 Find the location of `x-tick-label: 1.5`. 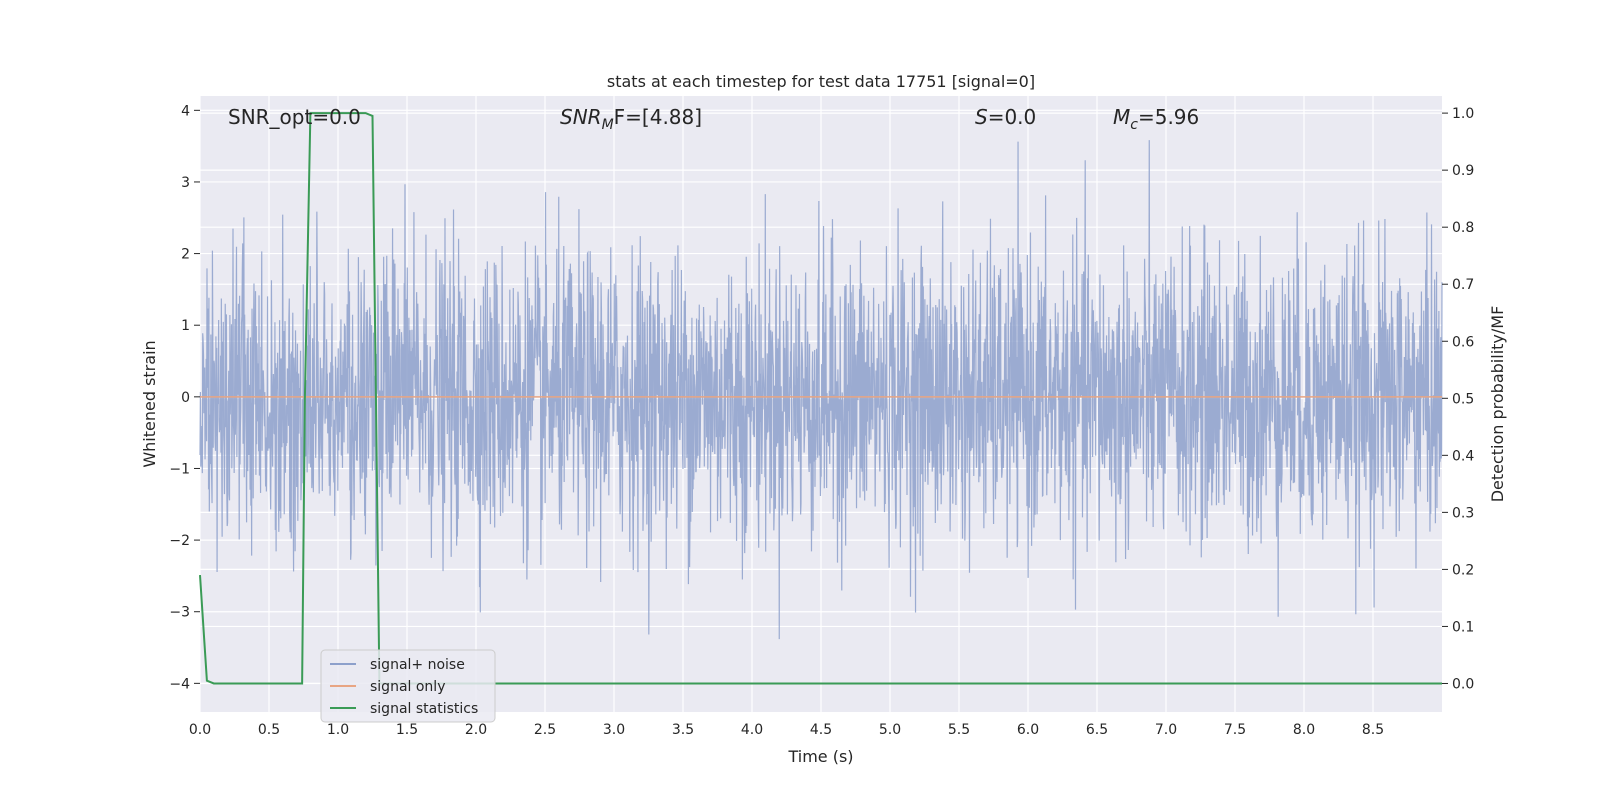

x-tick-label: 1.5 is located at coordinates (407, 730).